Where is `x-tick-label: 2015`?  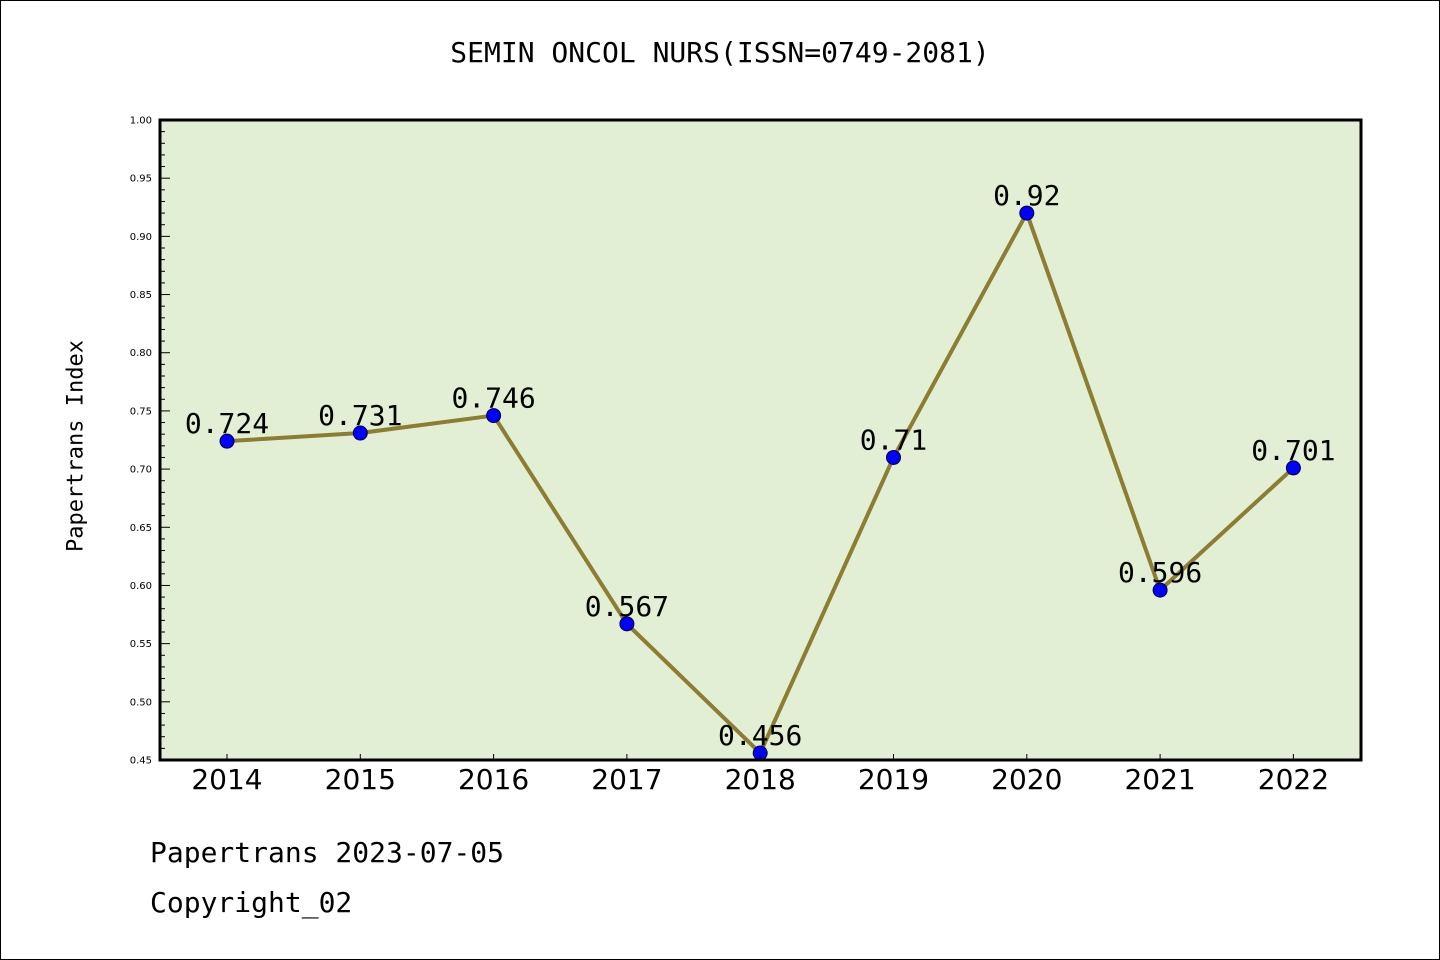 x-tick-label: 2015 is located at coordinates (360, 779).